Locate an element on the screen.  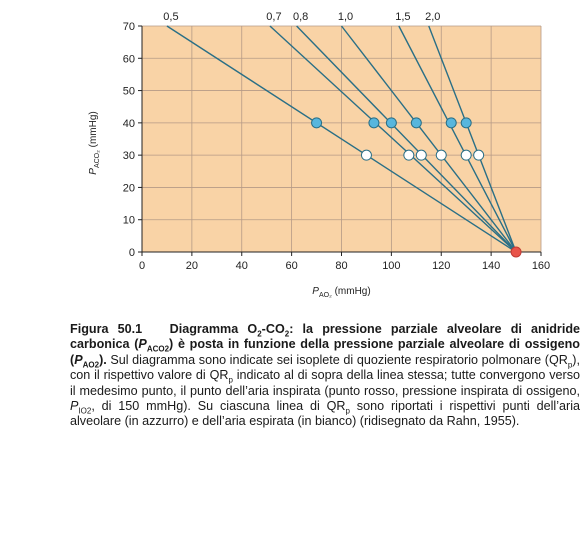
isopleth-label: 0,5 is located at coordinates (170, 17).